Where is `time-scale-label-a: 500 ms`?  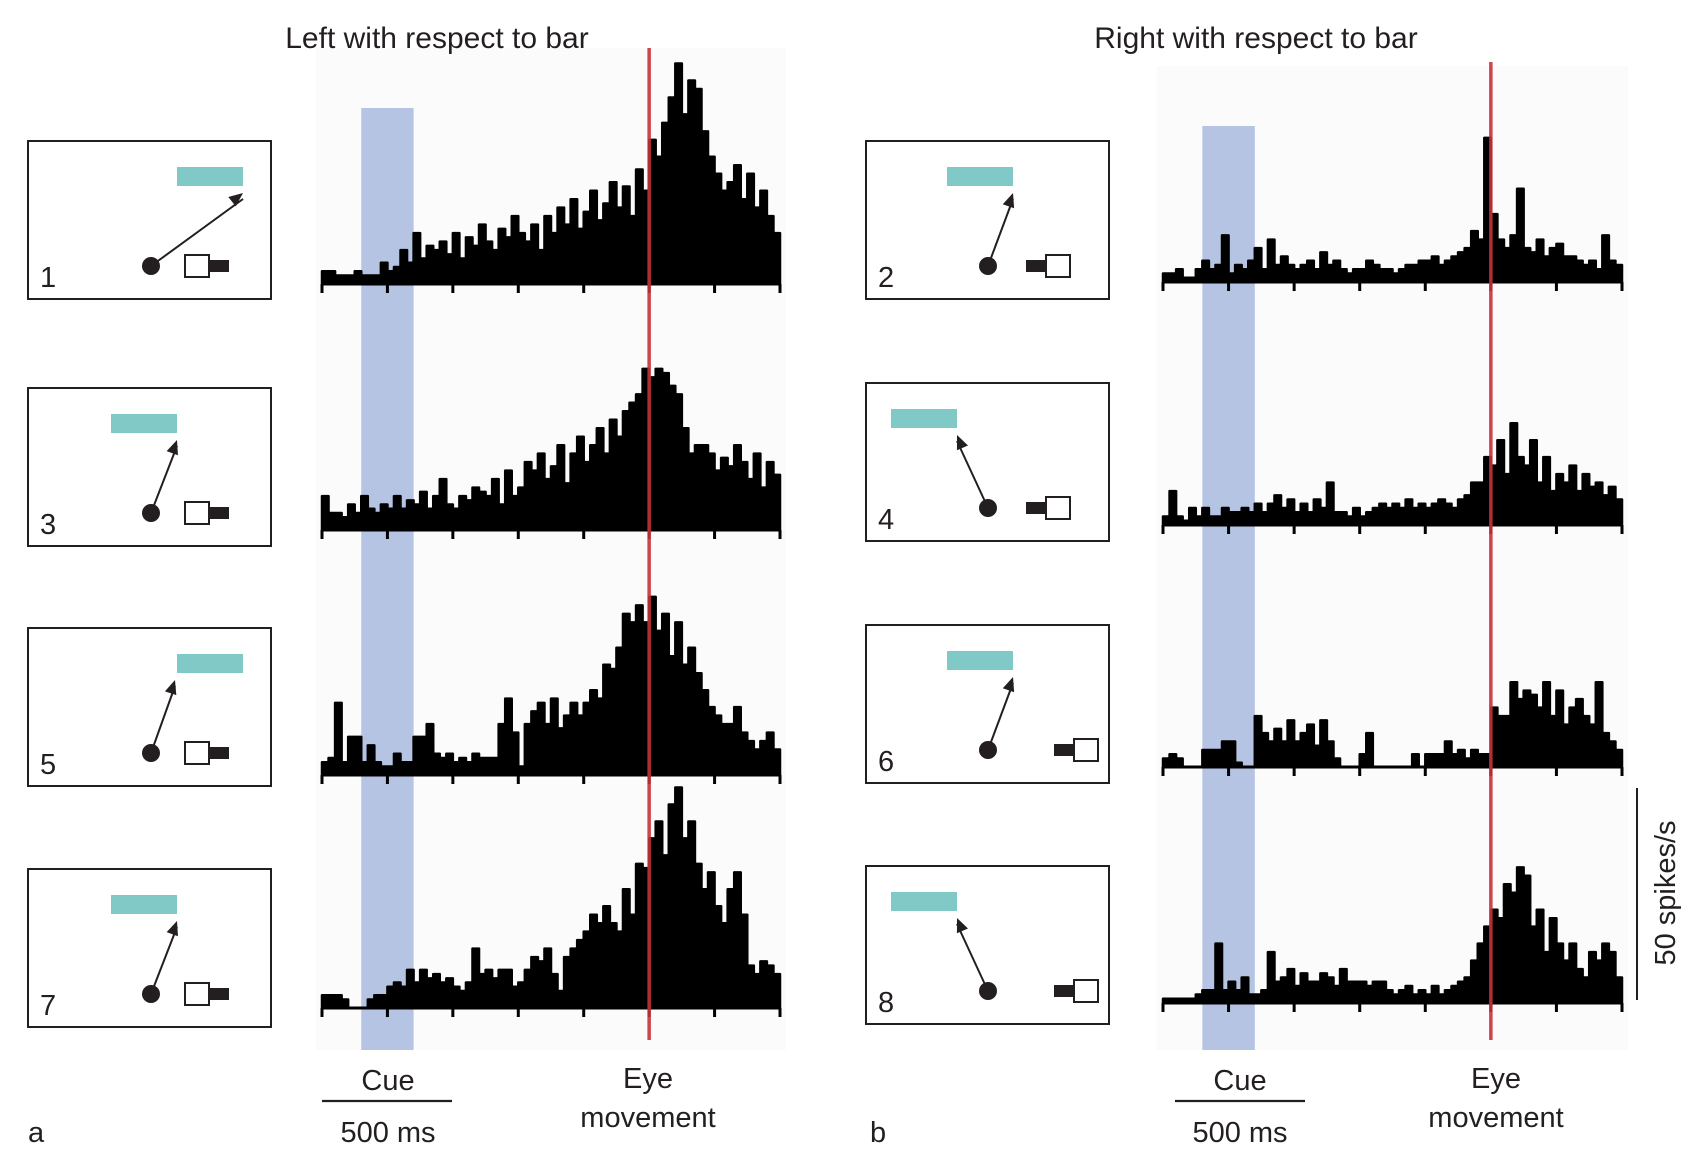
time-scale-label-a: 500 ms is located at coordinates (387, 1133).